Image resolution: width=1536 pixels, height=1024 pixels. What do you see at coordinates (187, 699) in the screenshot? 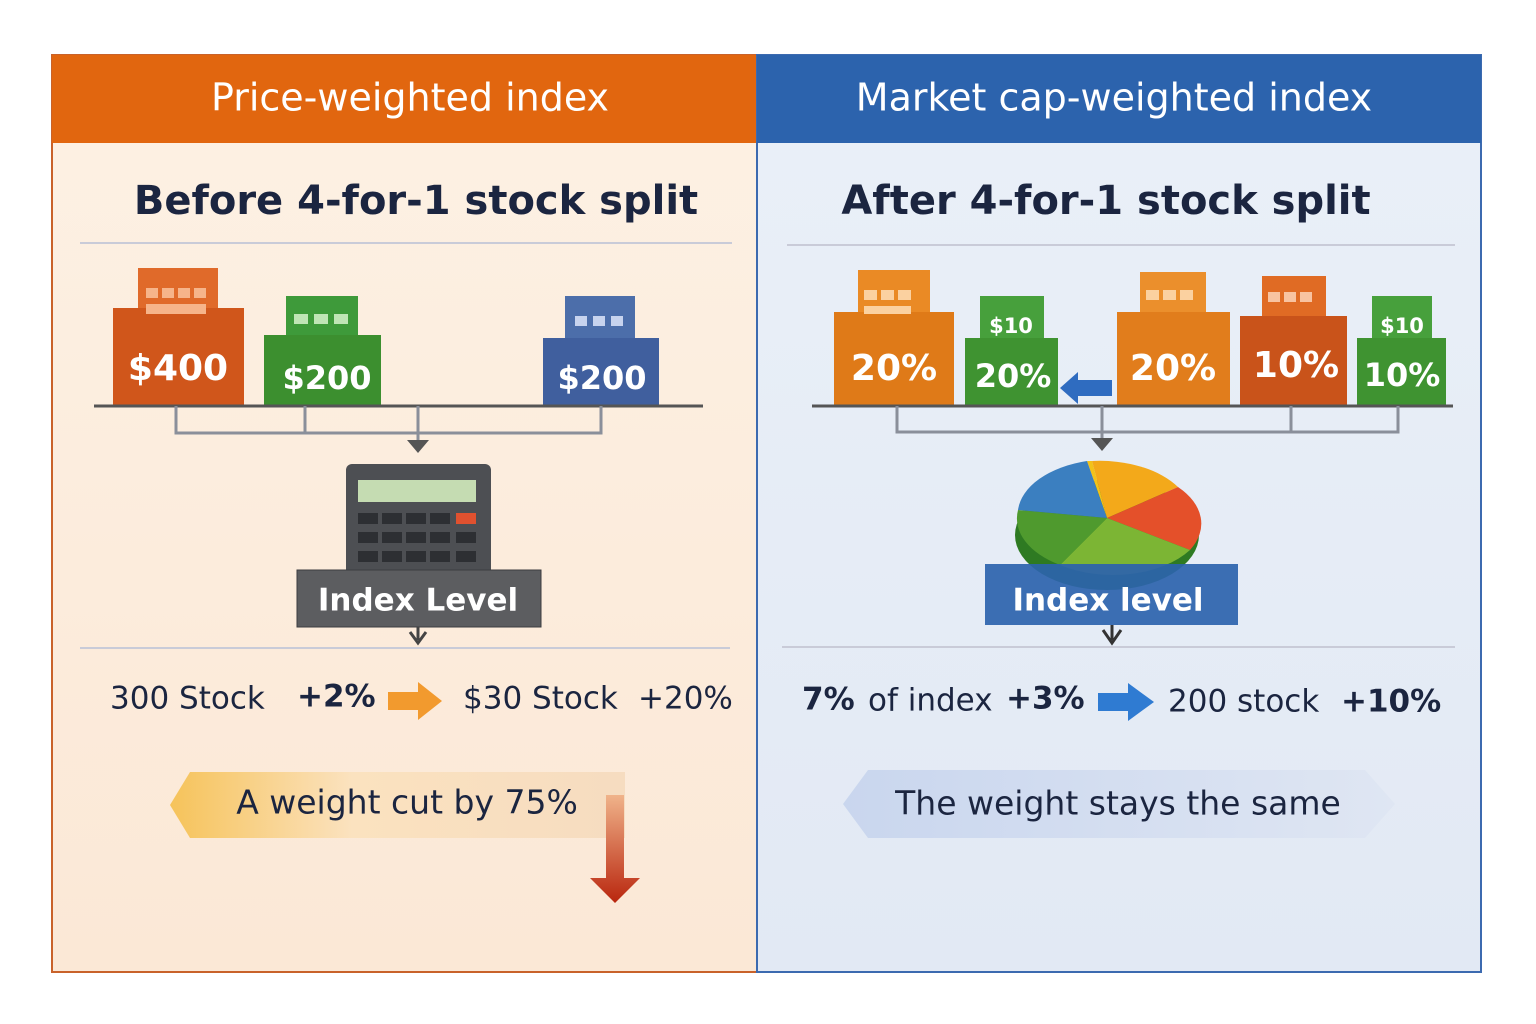
I see `change-from: 300 Stock` at bounding box center [187, 699].